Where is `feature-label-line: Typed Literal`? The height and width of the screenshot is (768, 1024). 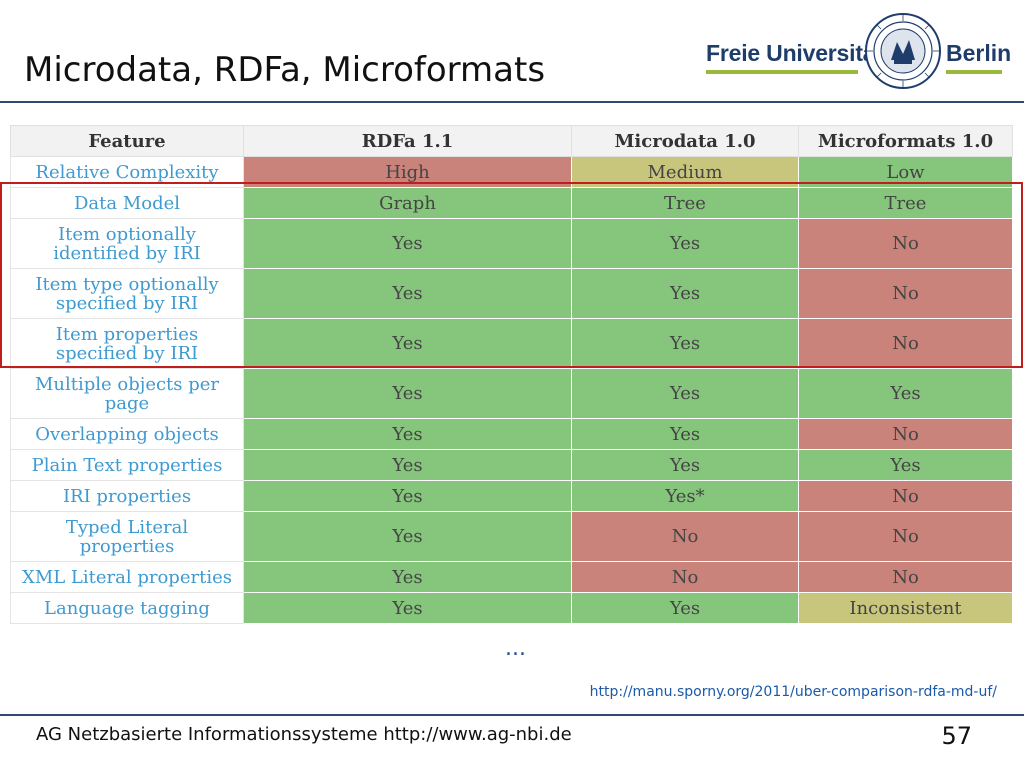 feature-label-line: Typed Literal is located at coordinates (127, 527).